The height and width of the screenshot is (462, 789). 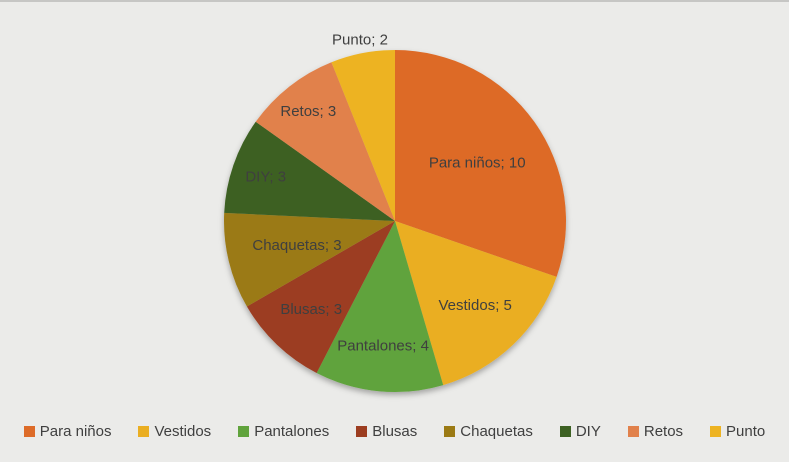 What do you see at coordinates (663, 431) in the screenshot?
I see `legend-label-retos: Retos` at bounding box center [663, 431].